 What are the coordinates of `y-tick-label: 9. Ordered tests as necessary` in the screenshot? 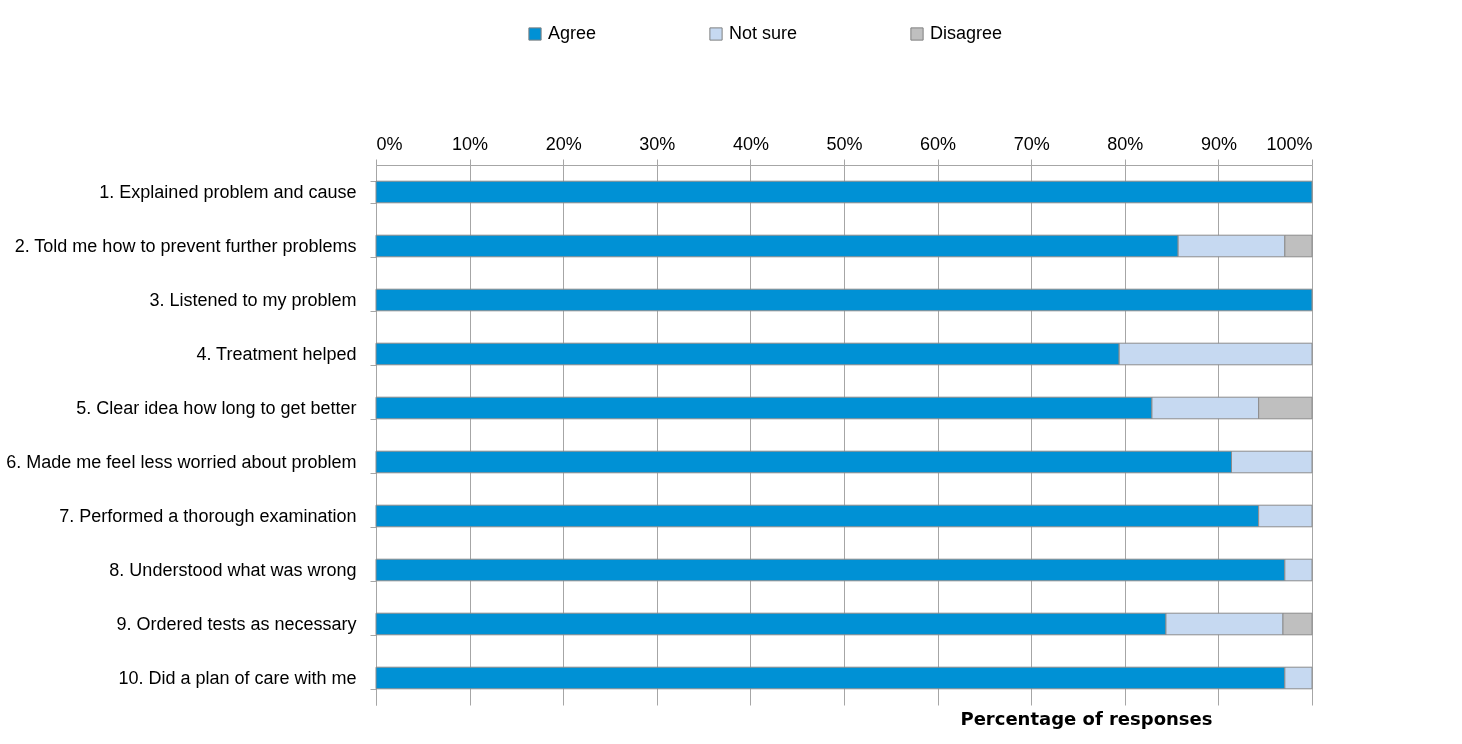 It's located at (236, 623).